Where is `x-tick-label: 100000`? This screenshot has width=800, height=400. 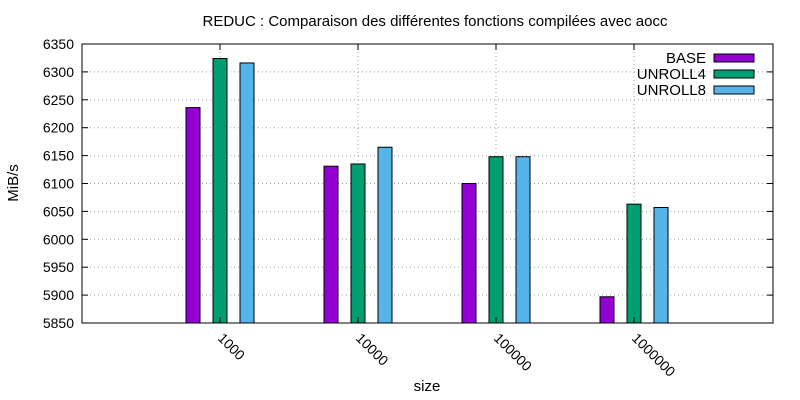
x-tick-label: 100000 is located at coordinates (513, 352).